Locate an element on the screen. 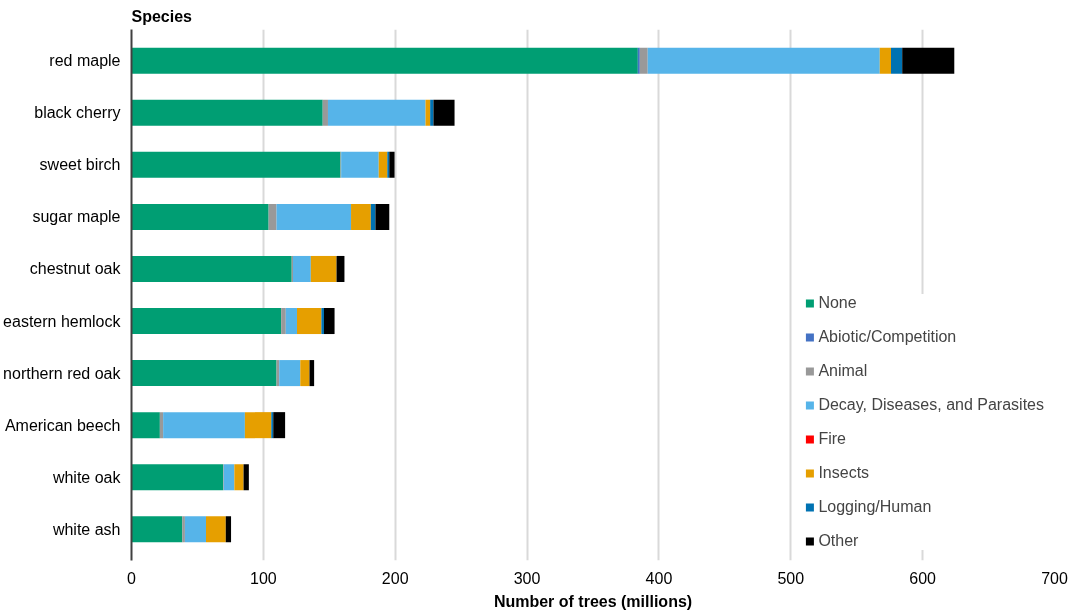 This screenshot has height=612, width=1084. y-tick-label: sugar maple is located at coordinates (76, 217).